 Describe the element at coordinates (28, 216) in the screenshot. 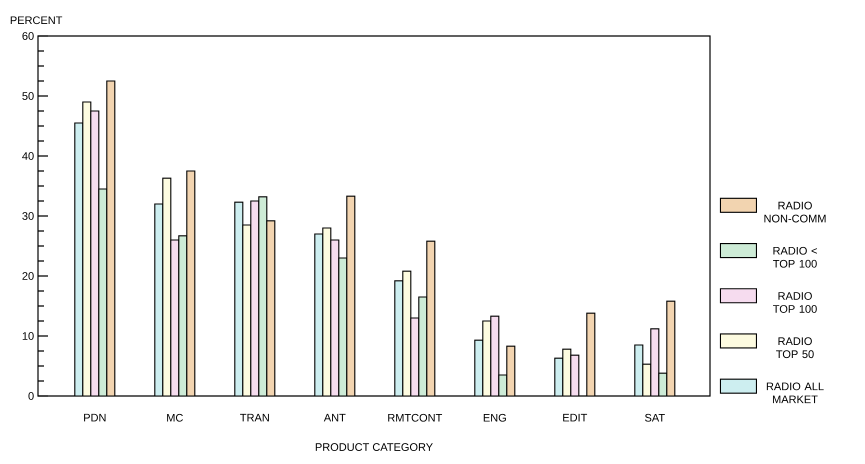

I see `y-tick-label: 30` at that location.